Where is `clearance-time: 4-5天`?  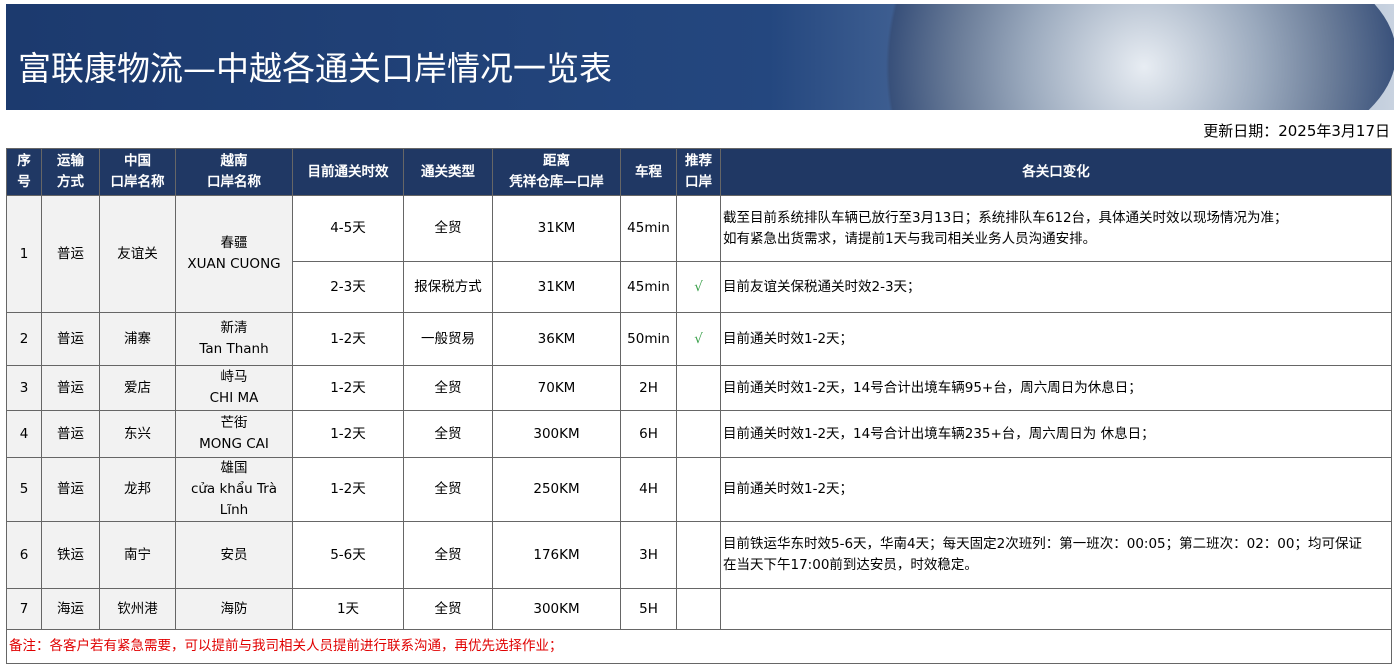
clearance-time: 4-5天 is located at coordinates (348, 228).